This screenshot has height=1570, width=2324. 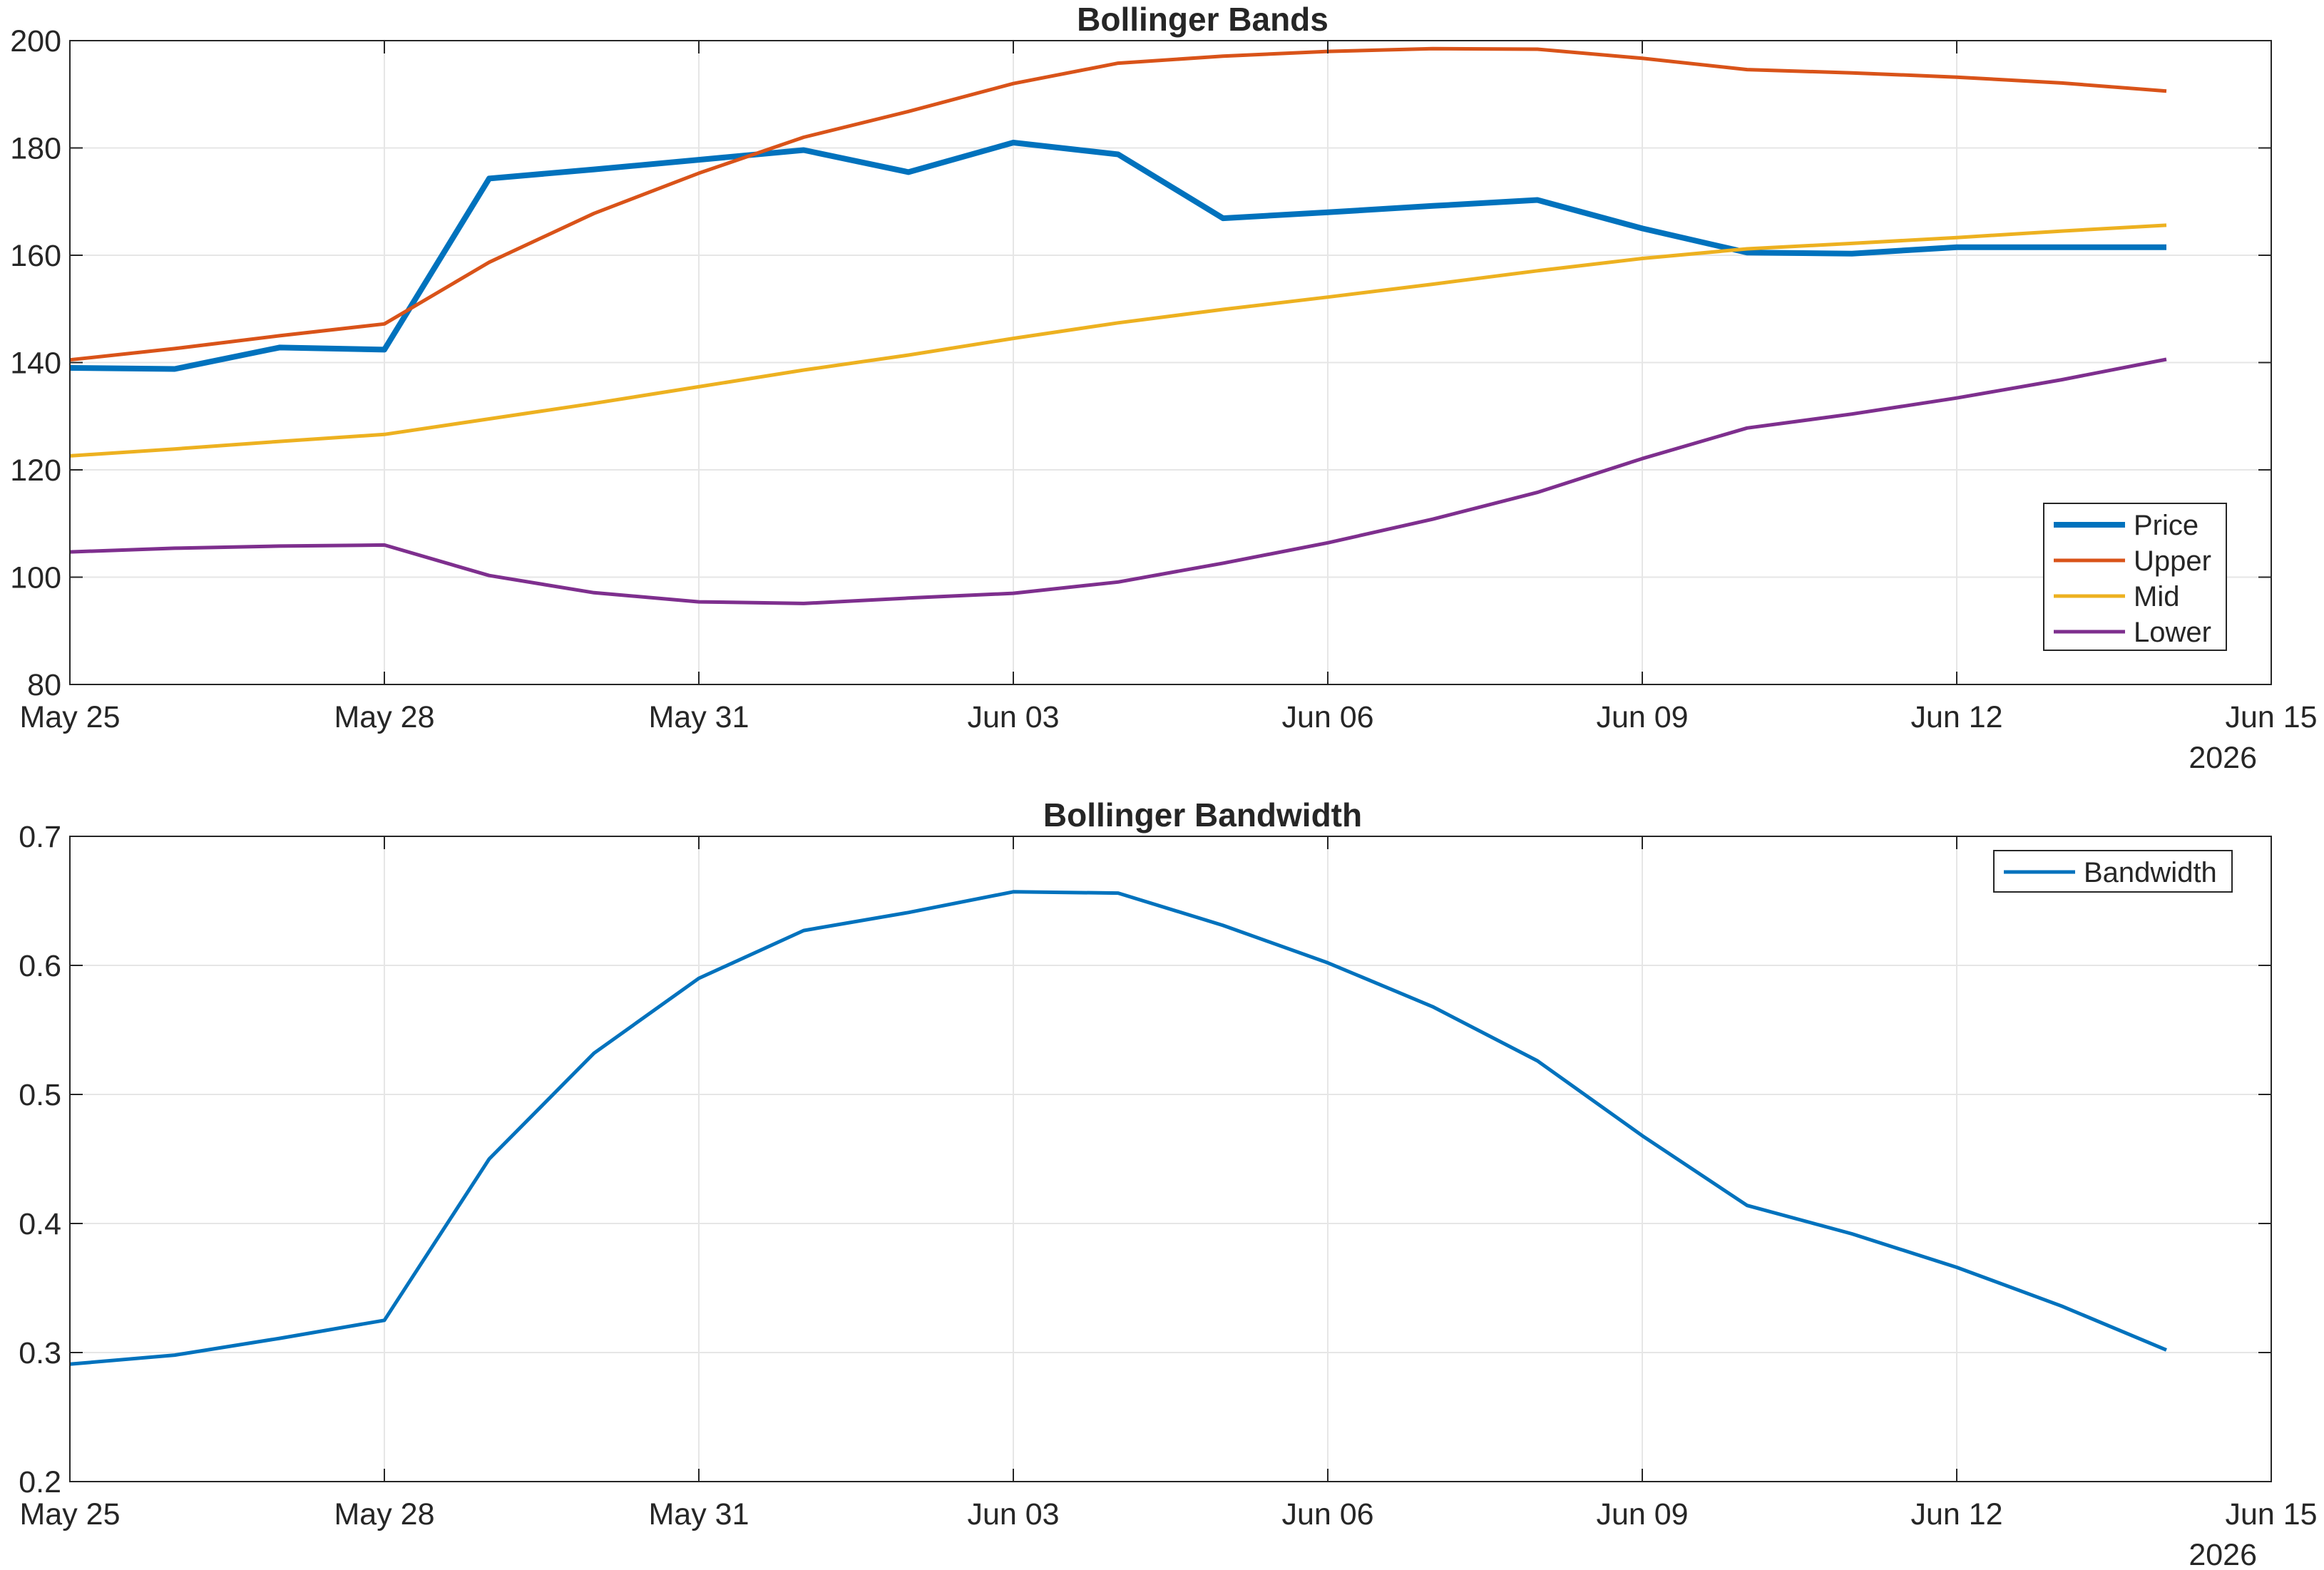 I want to click on series-line-price, so click(x=1117, y=256).